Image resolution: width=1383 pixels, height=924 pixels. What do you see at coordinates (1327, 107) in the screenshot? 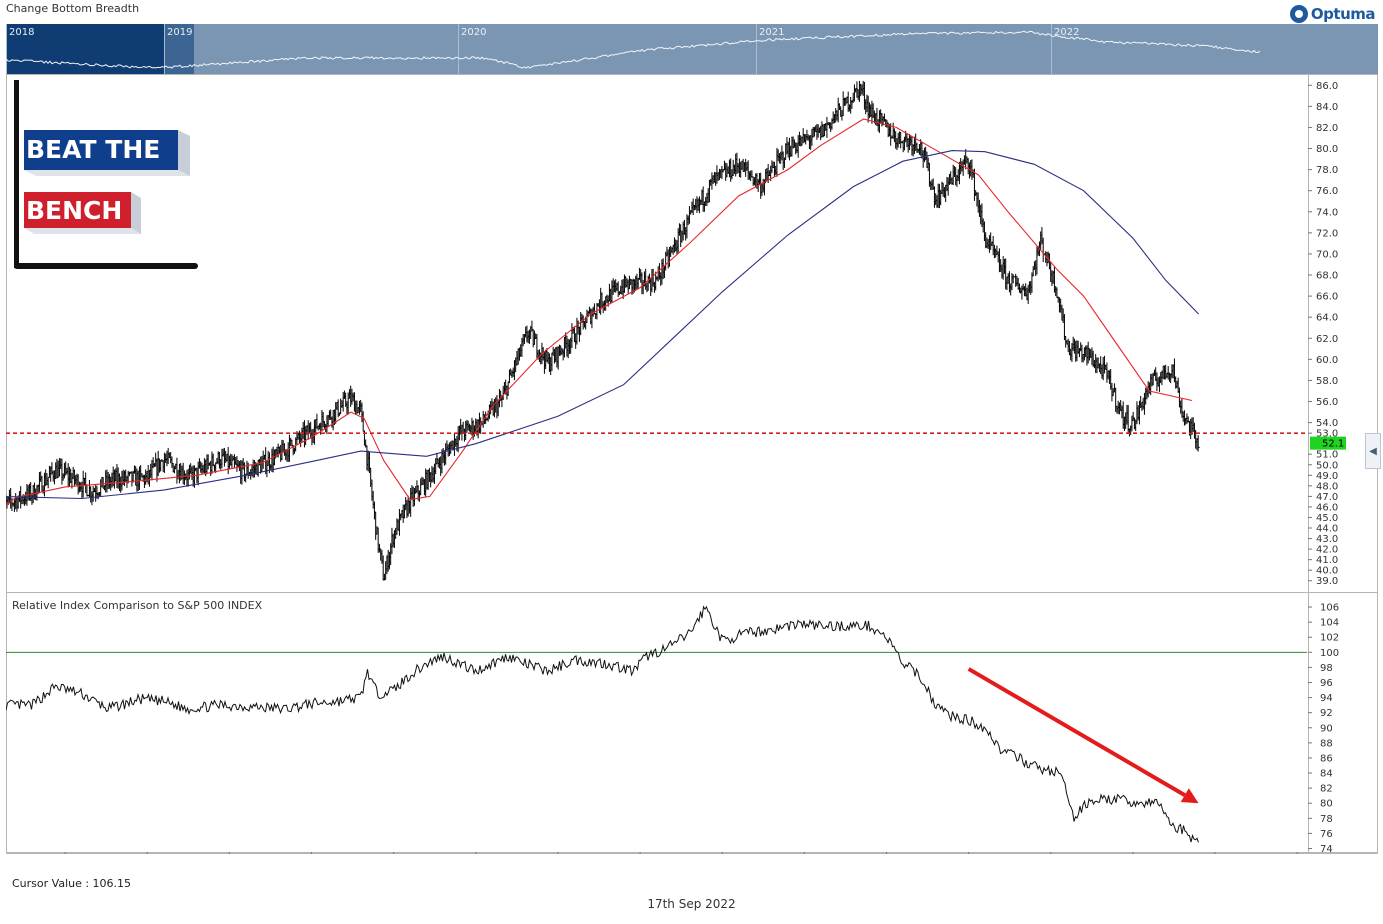
I see `y-tick-label: 84.0` at bounding box center [1327, 107].